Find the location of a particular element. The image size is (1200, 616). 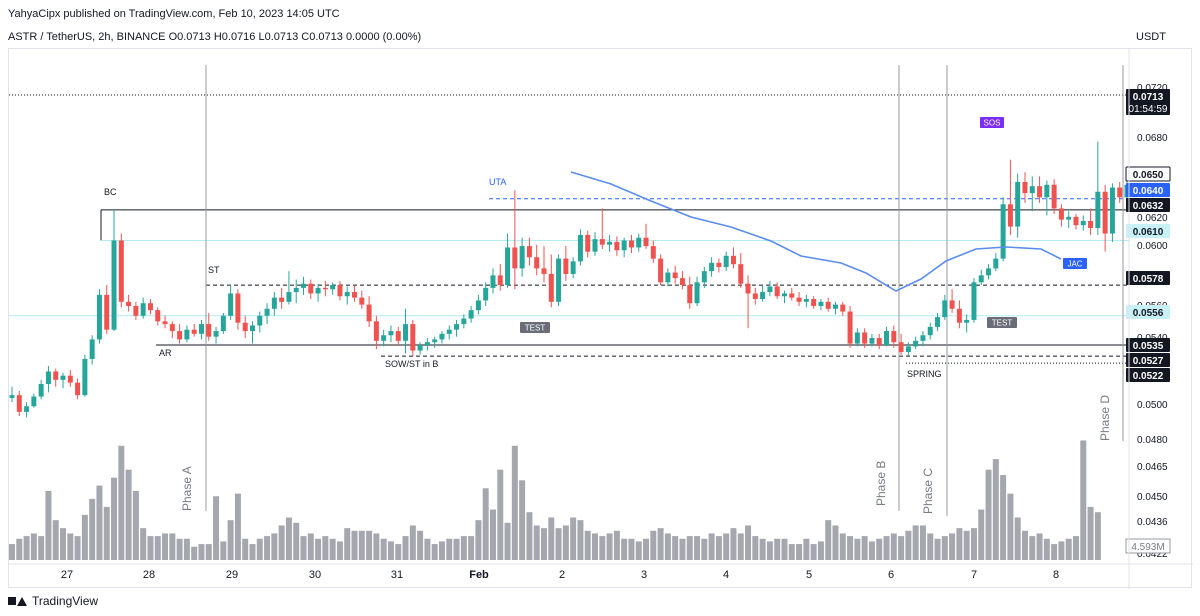

x-tick-label: 27 is located at coordinates (67, 575).